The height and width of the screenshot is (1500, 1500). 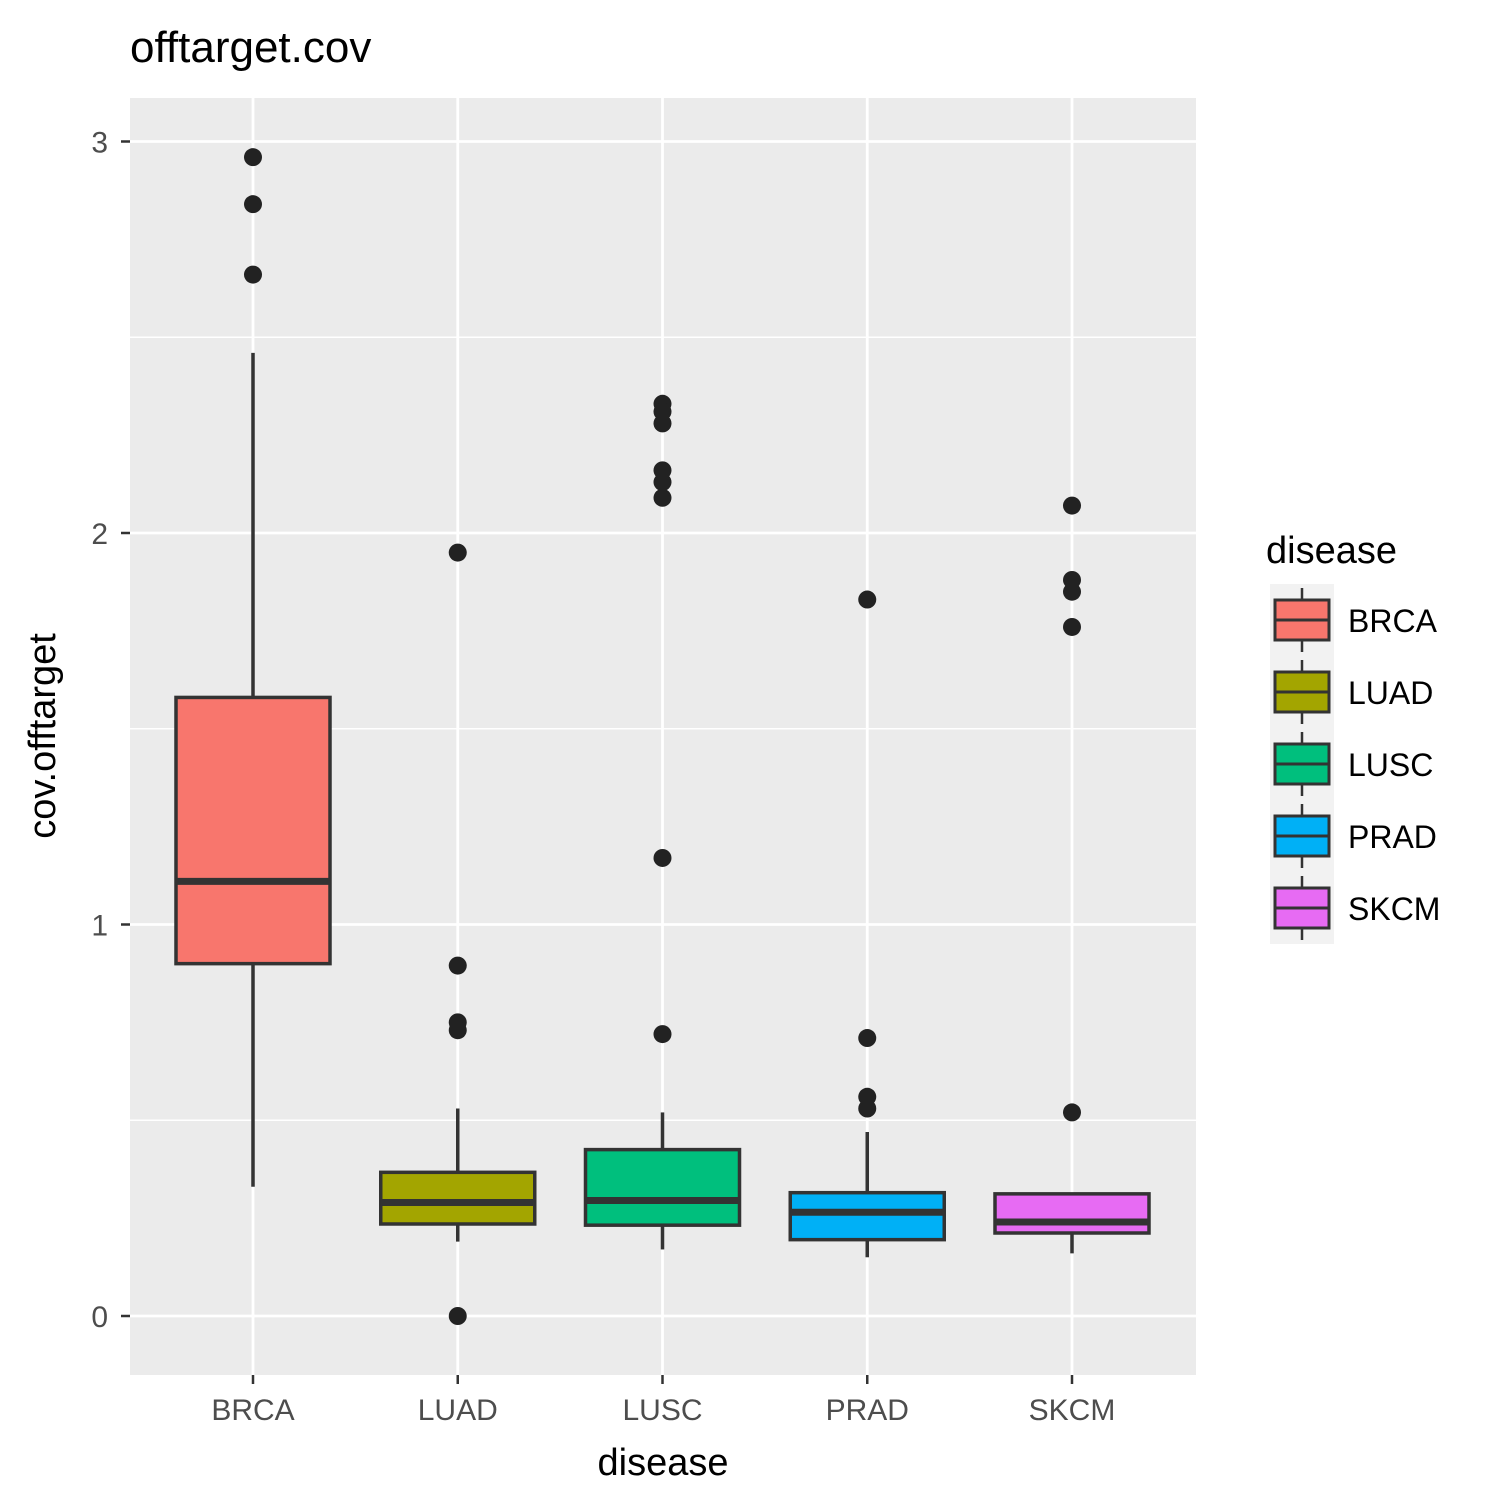 I want to click on legend-item-skcm: SKCM, so click(x=1355, y=908).